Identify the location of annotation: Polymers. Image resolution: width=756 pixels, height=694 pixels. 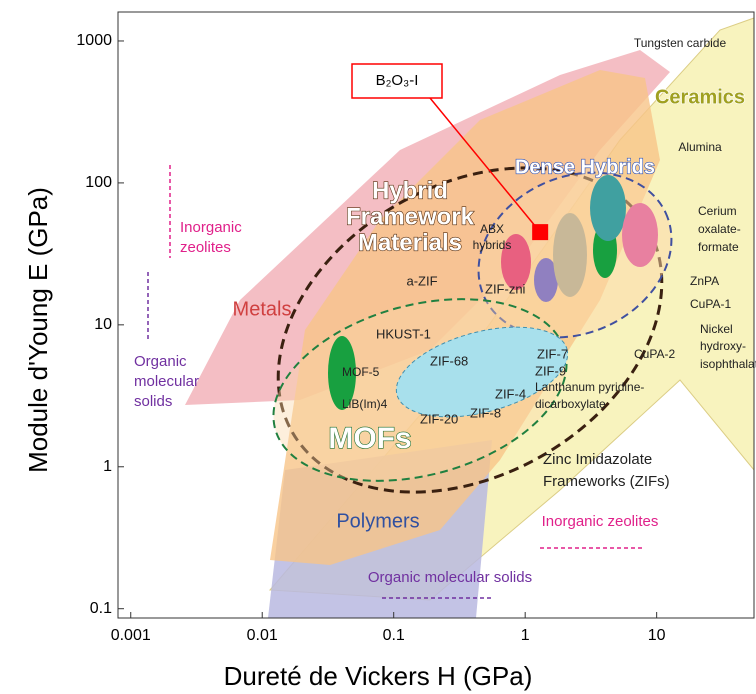
(377, 521).